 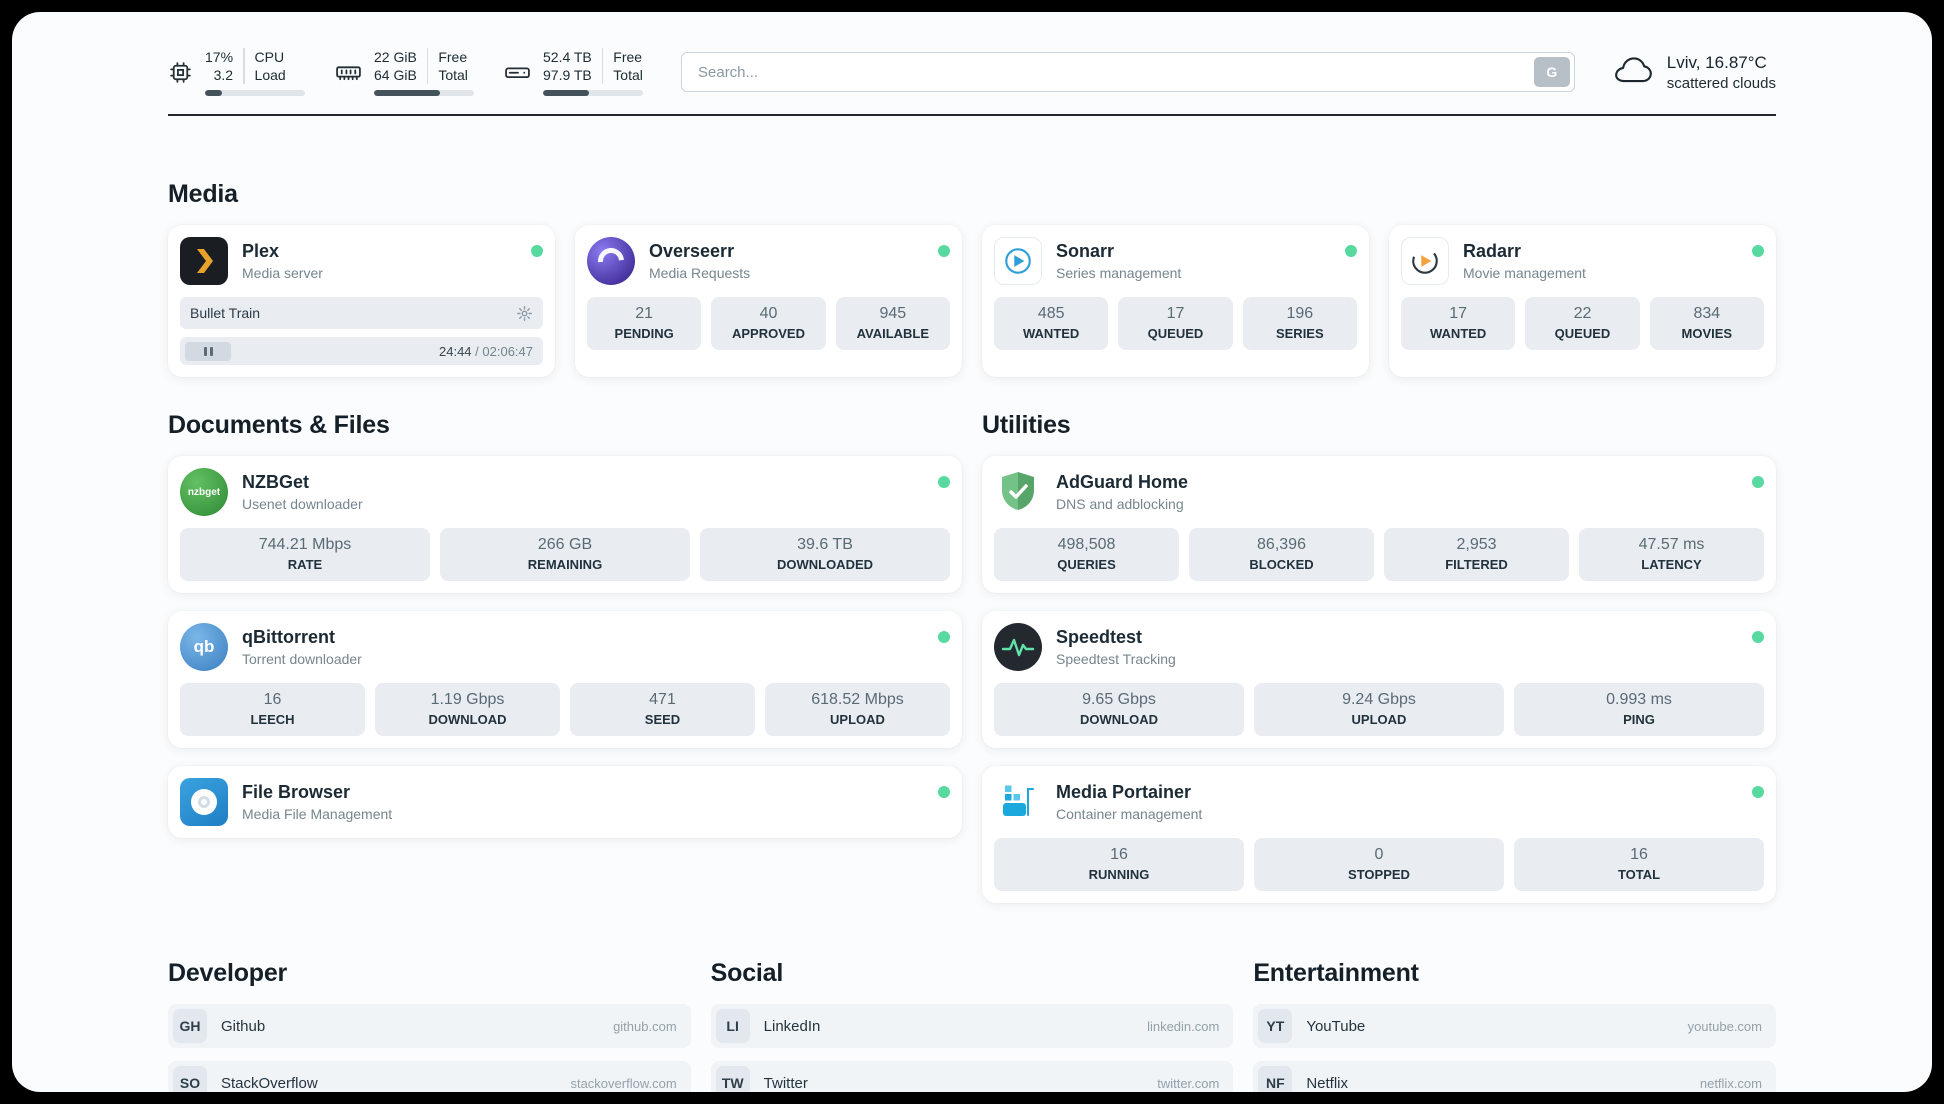 What do you see at coordinates (972, 1076) in the screenshot?
I see `bookmark-twitter: TW Twitter twitter.com` at bounding box center [972, 1076].